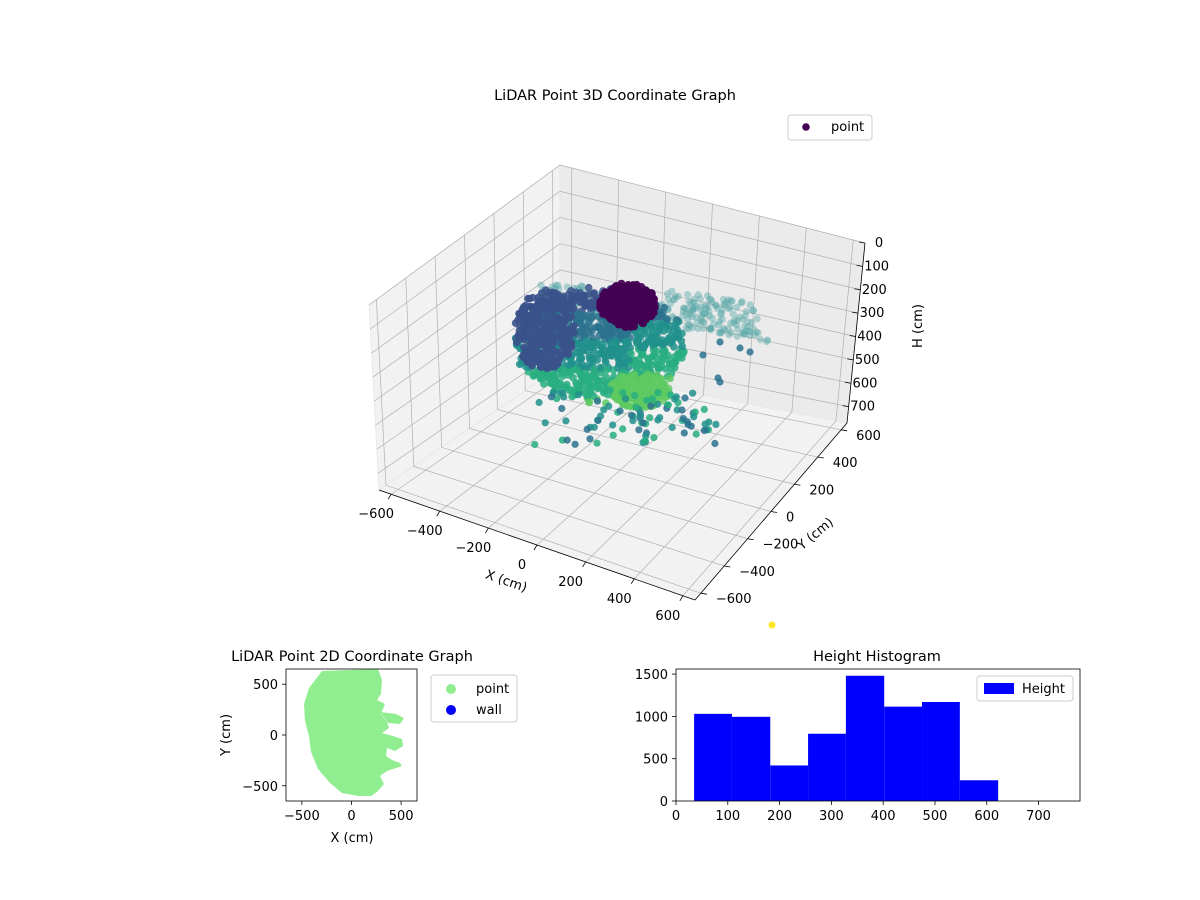  Describe the element at coordinates (872, 313) in the screenshot. I see `z-tick-label-3d: 300` at that location.